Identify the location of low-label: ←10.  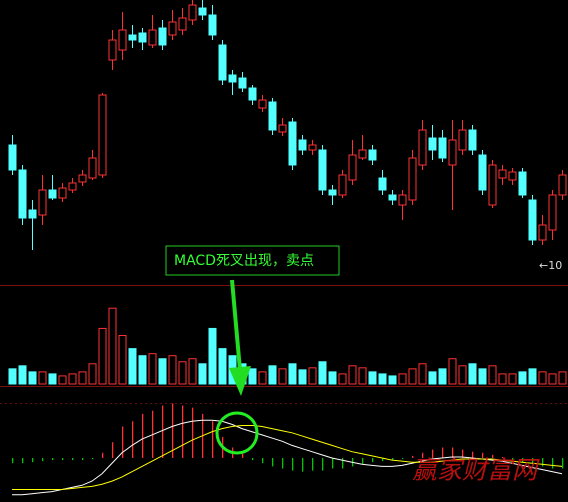
(550, 265).